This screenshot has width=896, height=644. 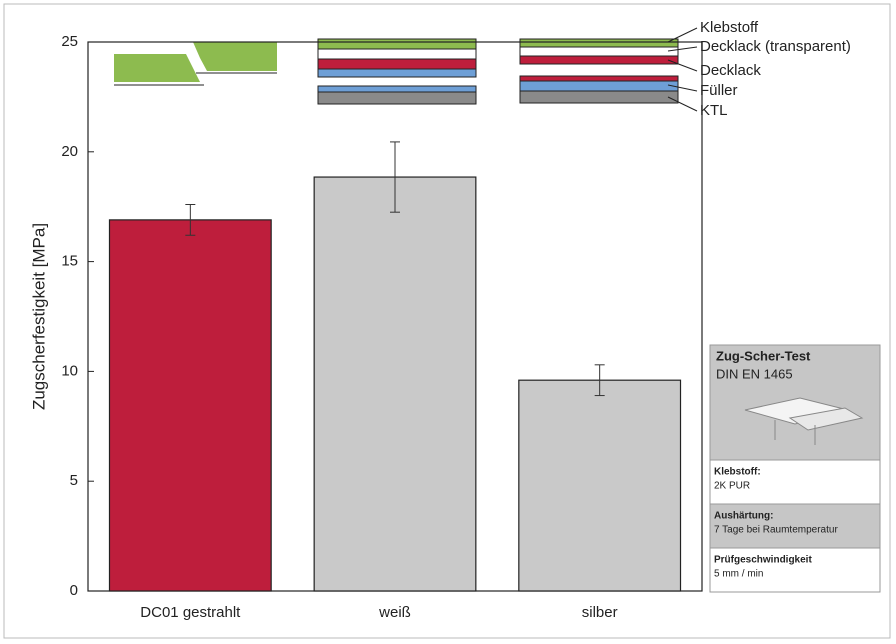 I want to click on layer-label: Klebstoff, so click(x=729, y=27).